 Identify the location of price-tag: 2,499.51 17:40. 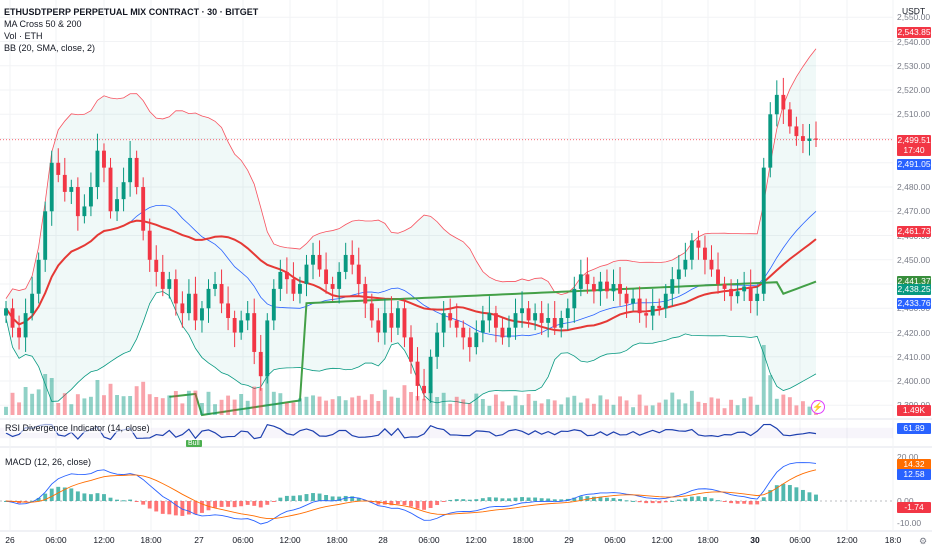
(914, 145).